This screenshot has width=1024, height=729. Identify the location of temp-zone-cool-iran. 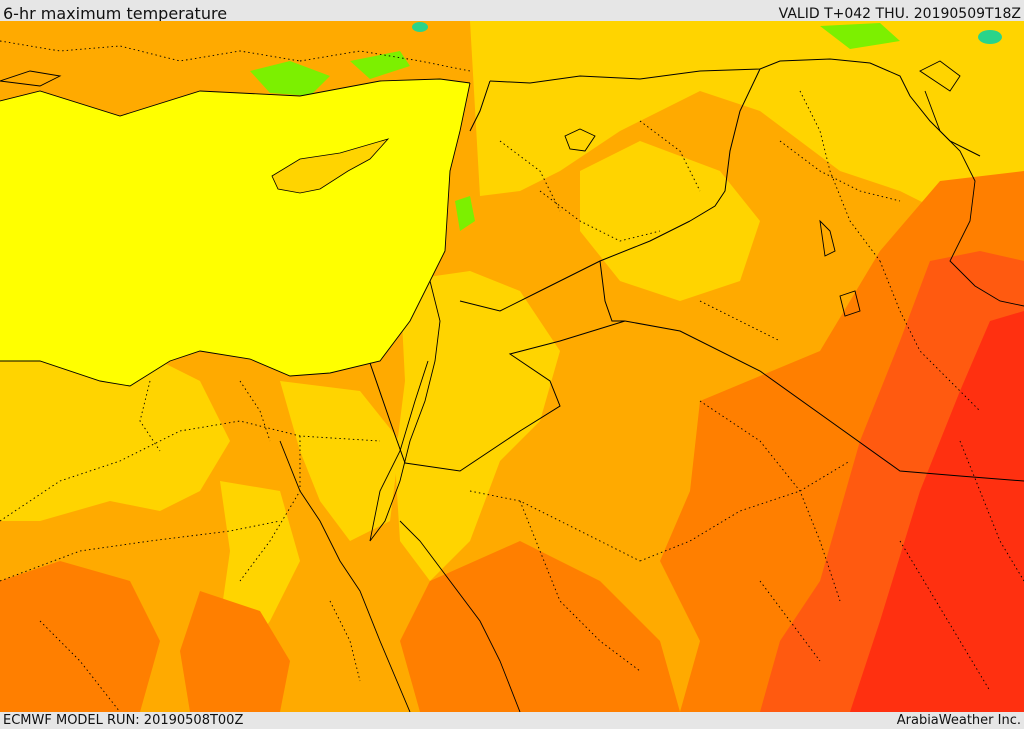
(860, 36).